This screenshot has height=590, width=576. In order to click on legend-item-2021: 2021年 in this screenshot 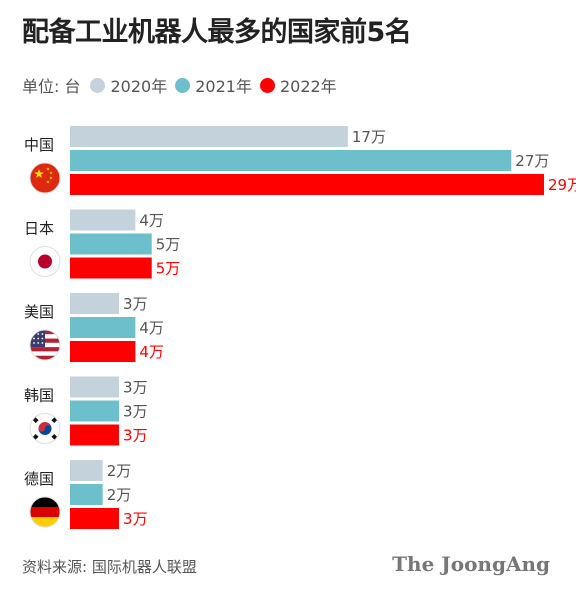, I will do `click(213, 85)`.